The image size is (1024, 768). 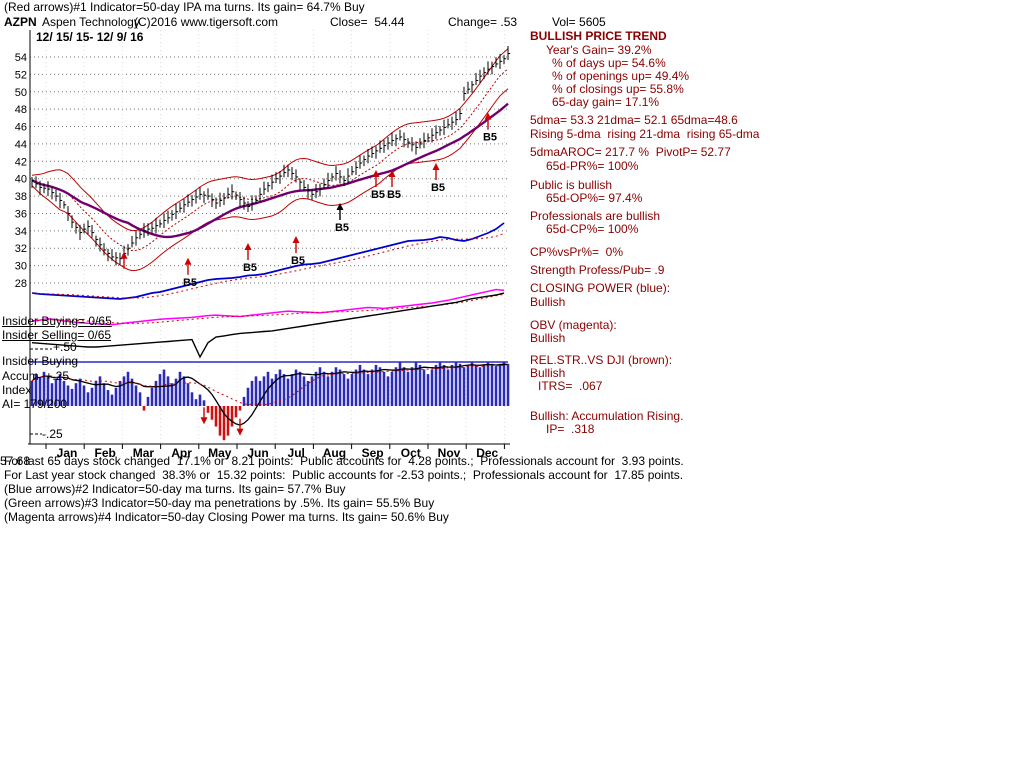 What do you see at coordinates (17, 390) in the screenshot?
I see `accum-index-label: Index` at bounding box center [17, 390].